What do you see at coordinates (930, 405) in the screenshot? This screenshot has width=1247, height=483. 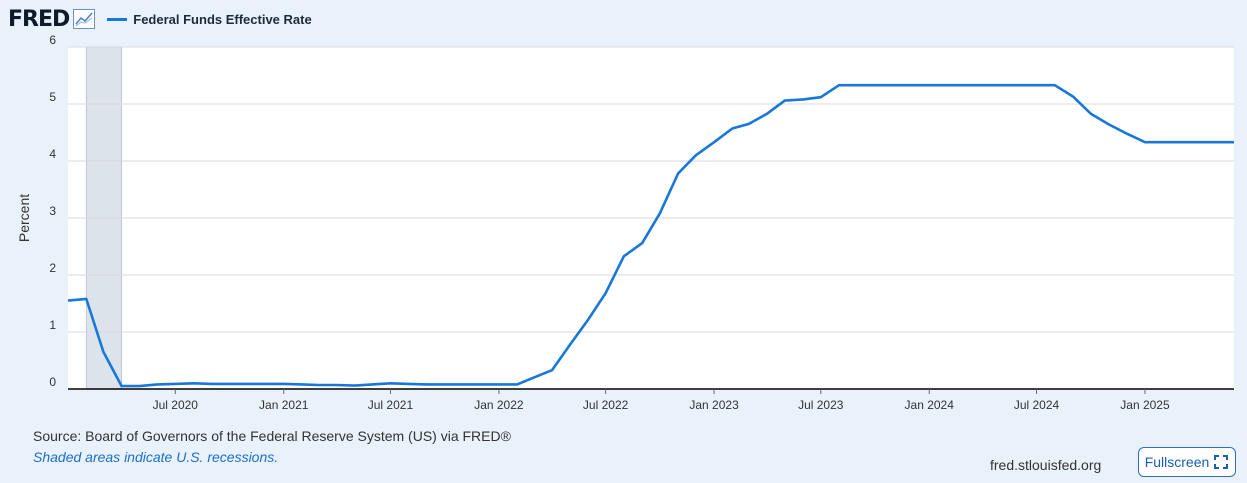 I see `x-tick-label: Jan 2024` at bounding box center [930, 405].